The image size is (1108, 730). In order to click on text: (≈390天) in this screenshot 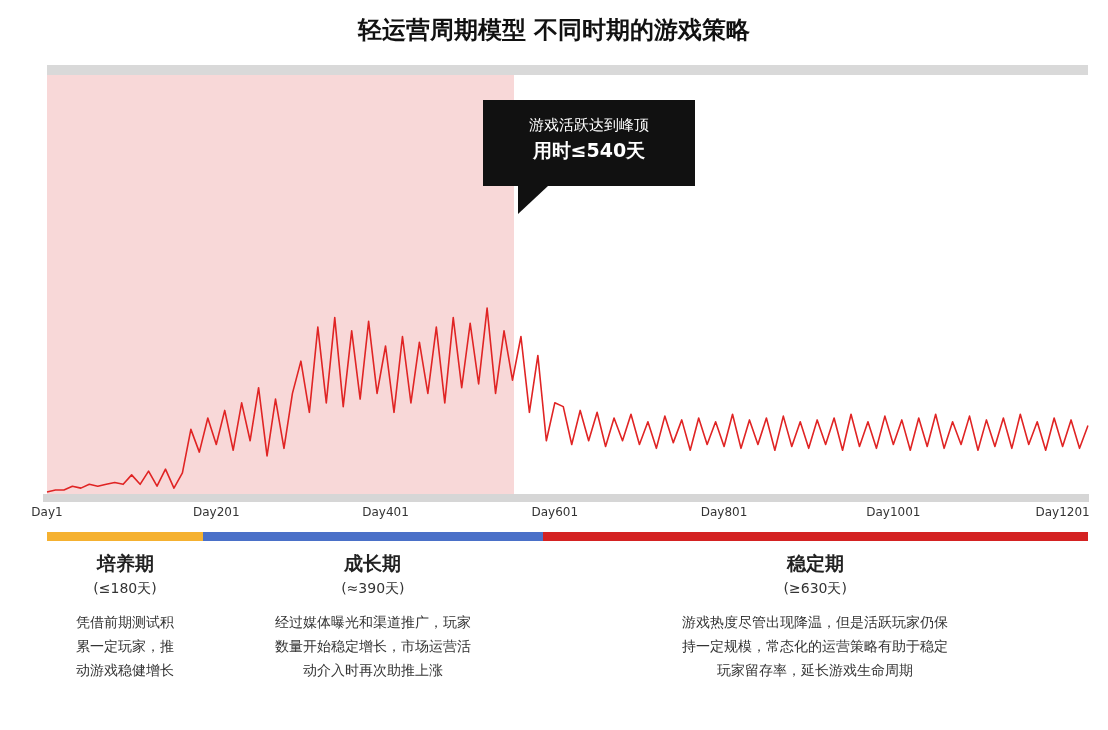, I will do `click(373, 588)`.